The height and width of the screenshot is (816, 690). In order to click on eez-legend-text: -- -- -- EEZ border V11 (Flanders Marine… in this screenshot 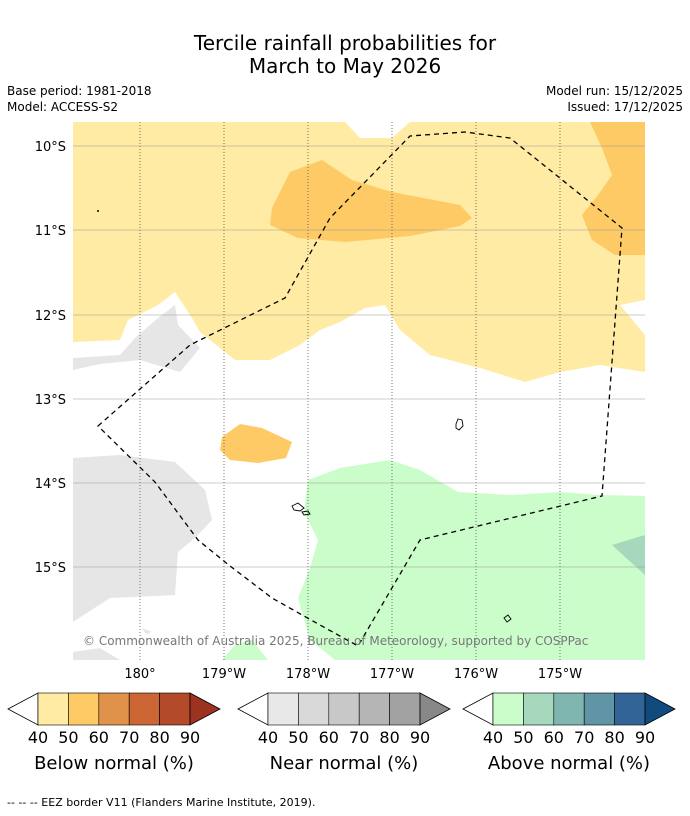, I will do `click(161, 802)`.